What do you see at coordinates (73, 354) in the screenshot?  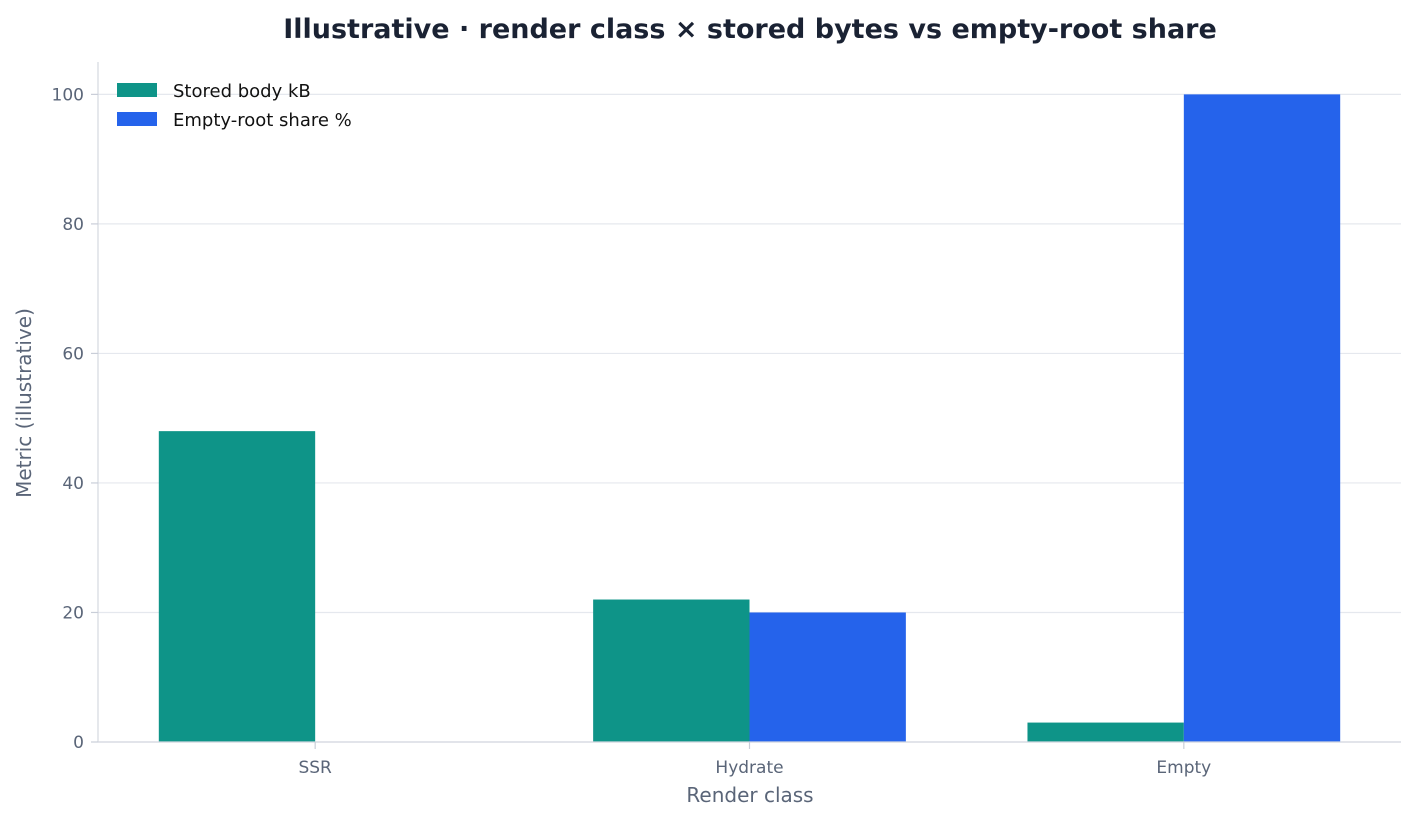 I see `y-tick-label: 60` at bounding box center [73, 354].